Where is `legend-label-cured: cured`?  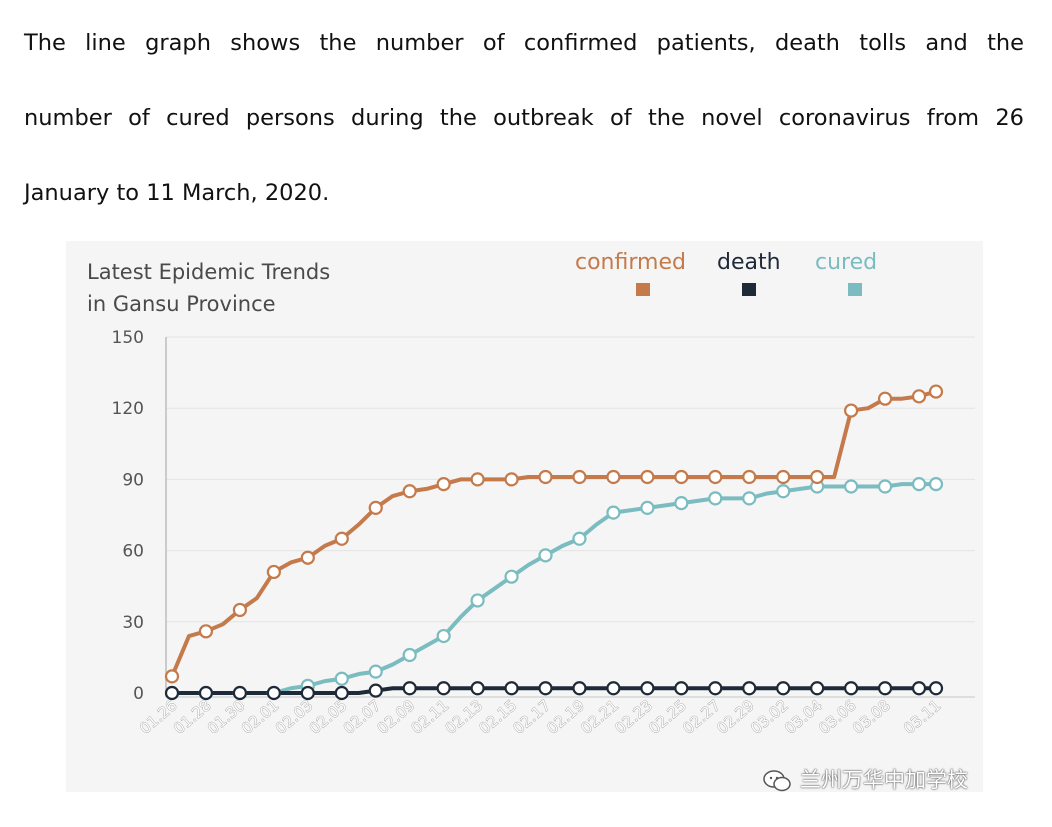 legend-label-cured: cured is located at coordinates (846, 262).